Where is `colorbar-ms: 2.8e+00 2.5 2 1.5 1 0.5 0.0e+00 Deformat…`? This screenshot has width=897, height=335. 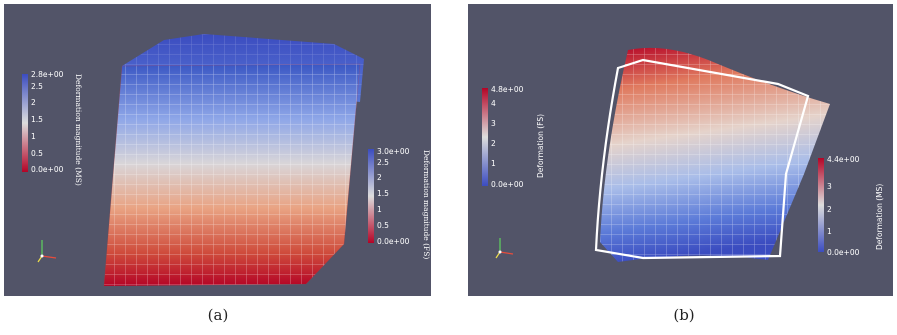 colorbar-ms: 2.8e+00 2.5 2 1.5 1 0.5 0.0e+00 Deformat… is located at coordinates (52, 128).